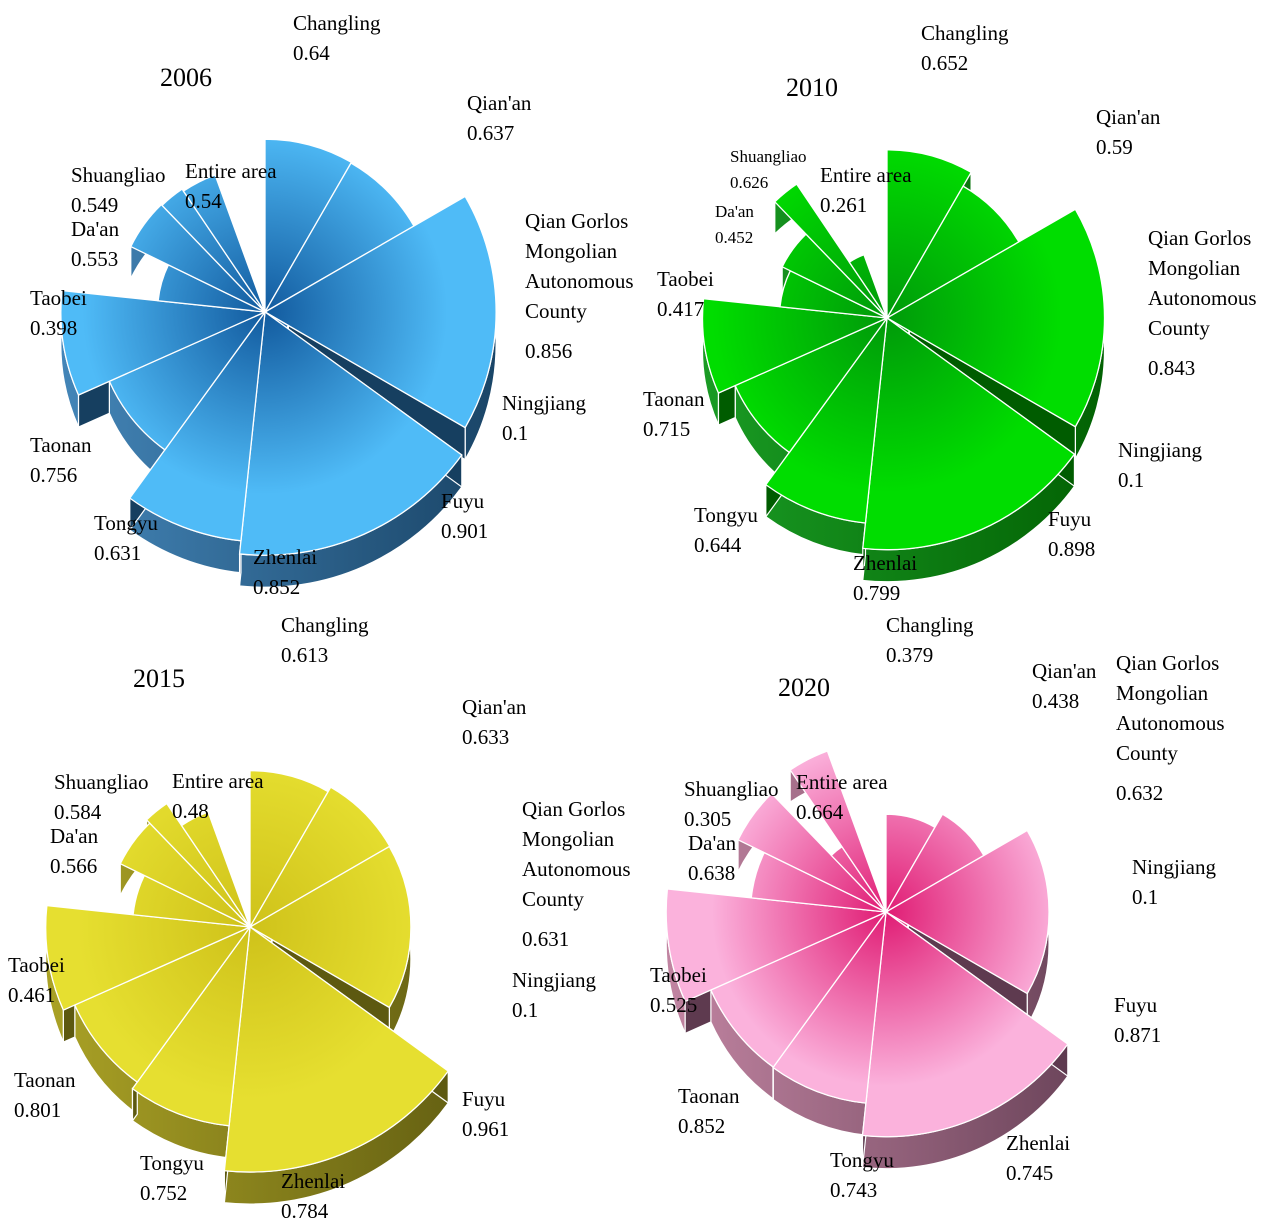 The width and height of the screenshot is (1280, 1230). Describe the element at coordinates (812, 87) in the screenshot. I see `chart-title: 2010` at that location.